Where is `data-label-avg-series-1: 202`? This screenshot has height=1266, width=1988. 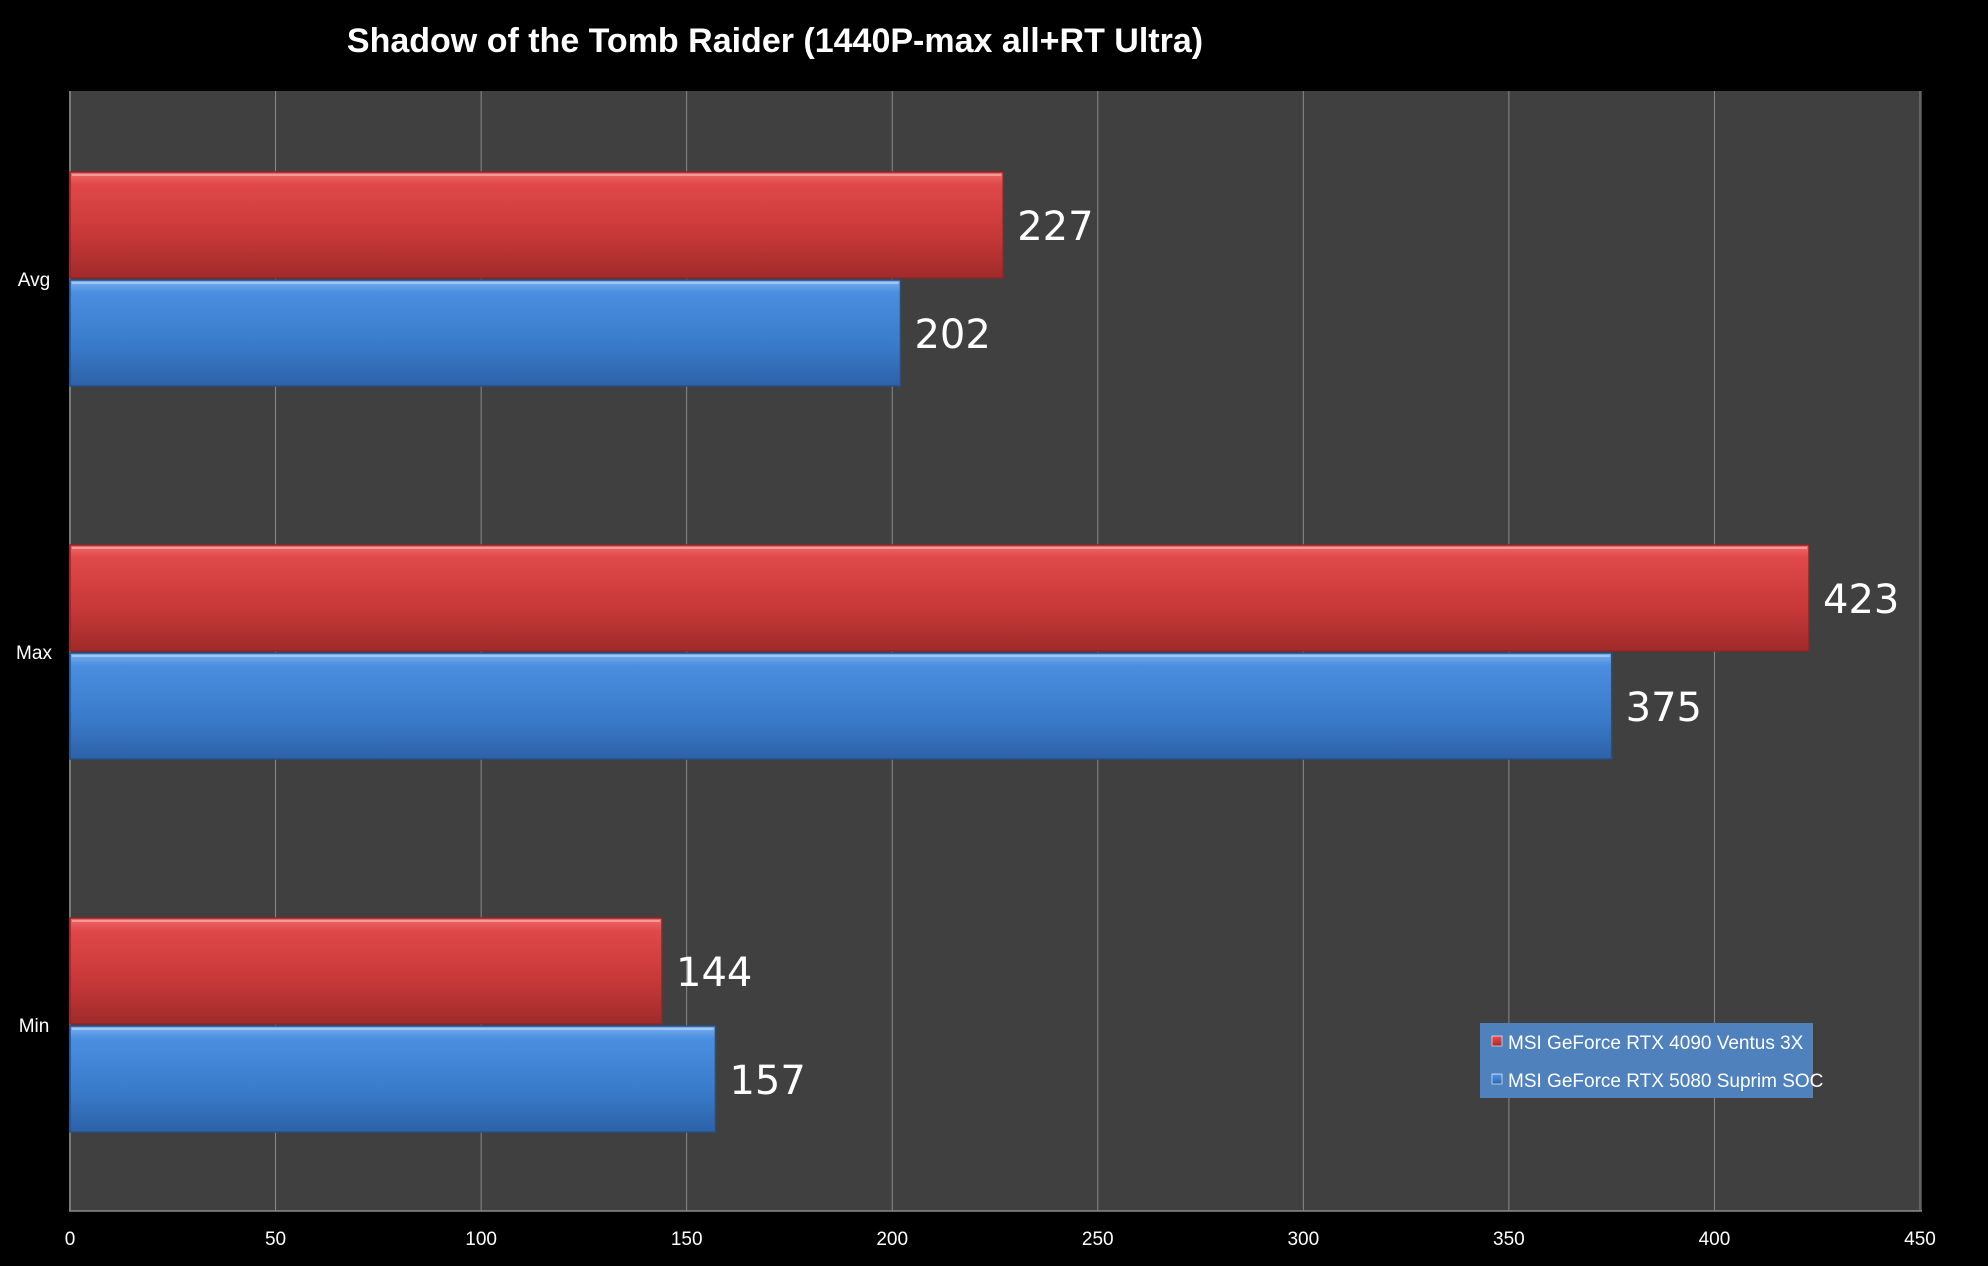 data-label-avg-series-1: 202 is located at coordinates (952, 335).